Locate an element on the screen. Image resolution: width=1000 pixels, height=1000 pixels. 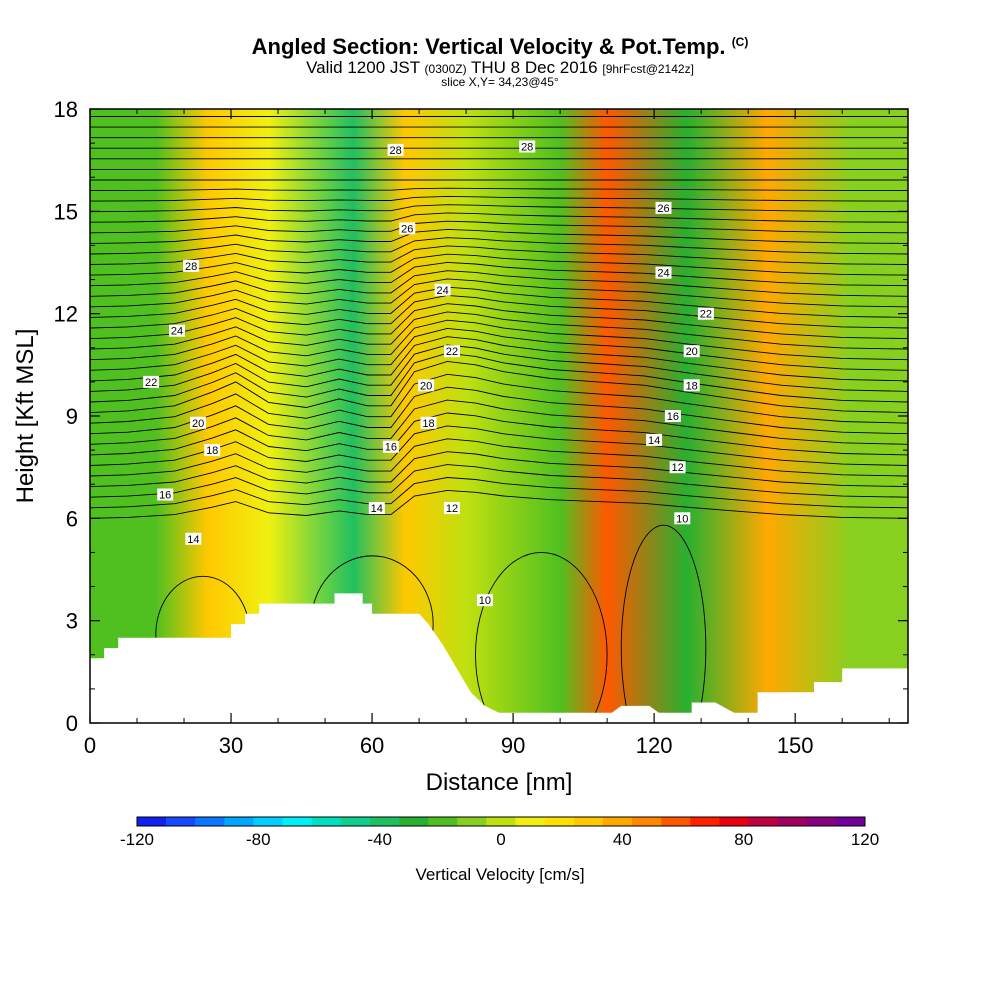
colorbar-tick-label: -80 is located at coordinates (258, 839).